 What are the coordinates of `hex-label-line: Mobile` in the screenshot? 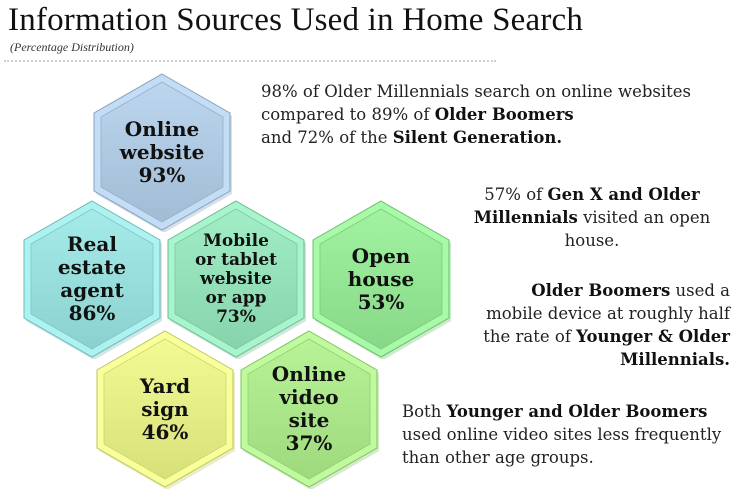 It's located at (236, 240).